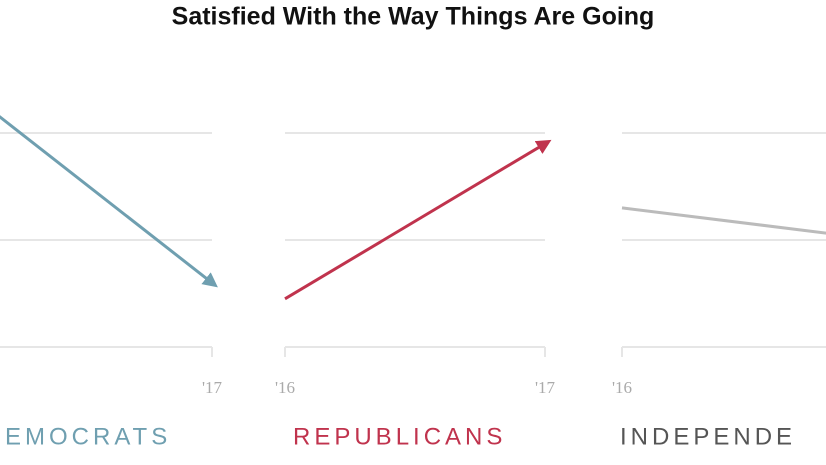 This screenshot has width=826, height=465. Describe the element at coordinates (708, 436) in the screenshot. I see `panel-label: INDEPENDE` at that location.